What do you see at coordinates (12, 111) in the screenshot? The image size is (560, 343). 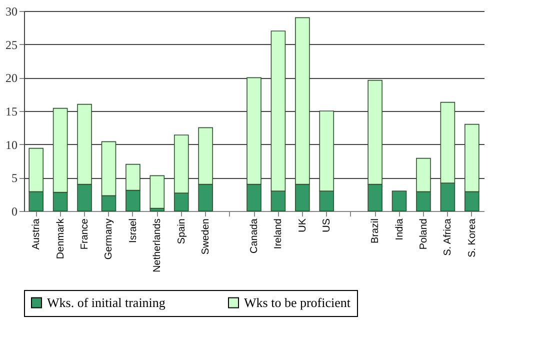 I see `y-tick-label: 15` at bounding box center [12, 111].